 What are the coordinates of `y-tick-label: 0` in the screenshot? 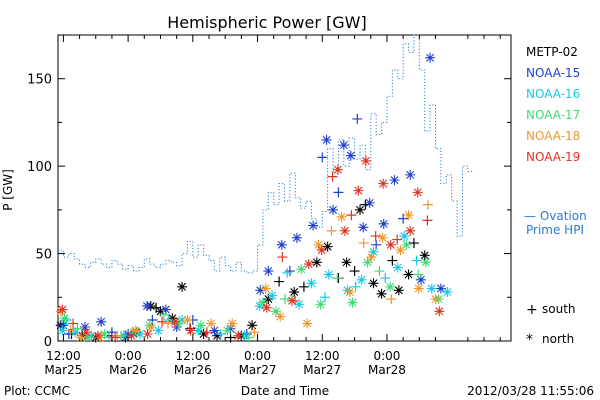 It's located at (48, 342).